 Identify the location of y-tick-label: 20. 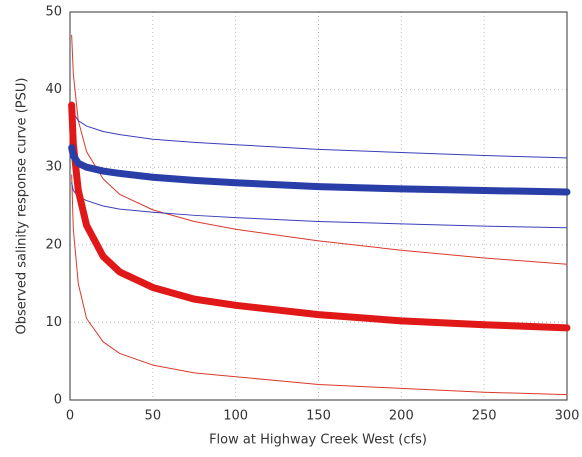
(53, 244).